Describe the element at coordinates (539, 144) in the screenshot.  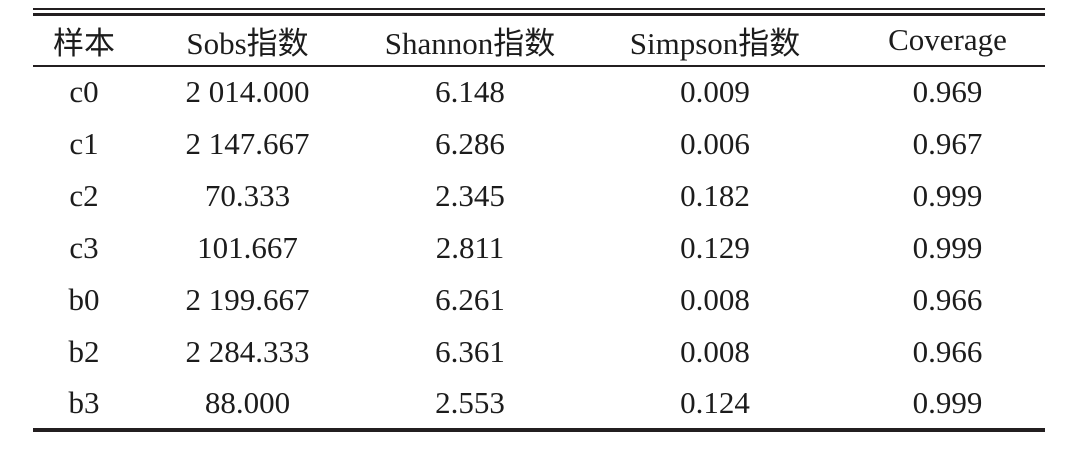
I see `table-row: c1 2 147.667 6.286 0.006 0.967` at that location.